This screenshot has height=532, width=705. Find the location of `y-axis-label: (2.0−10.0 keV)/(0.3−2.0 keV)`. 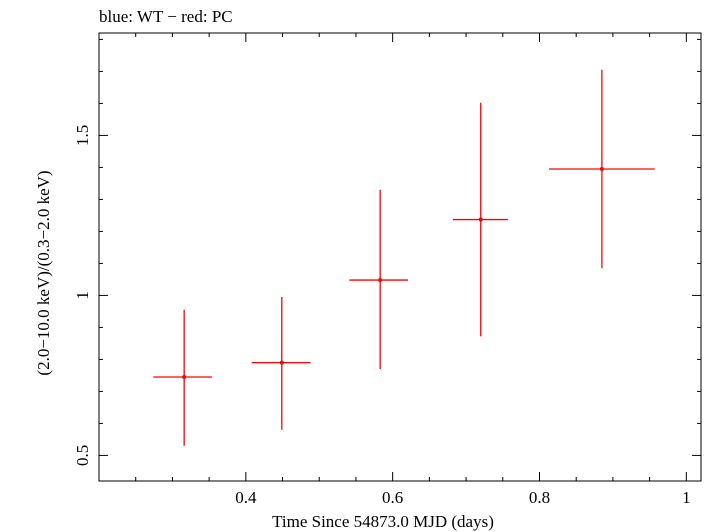

y-axis-label: (2.0−10.0 keV)/(0.3−2.0 keV) is located at coordinates (43, 272).